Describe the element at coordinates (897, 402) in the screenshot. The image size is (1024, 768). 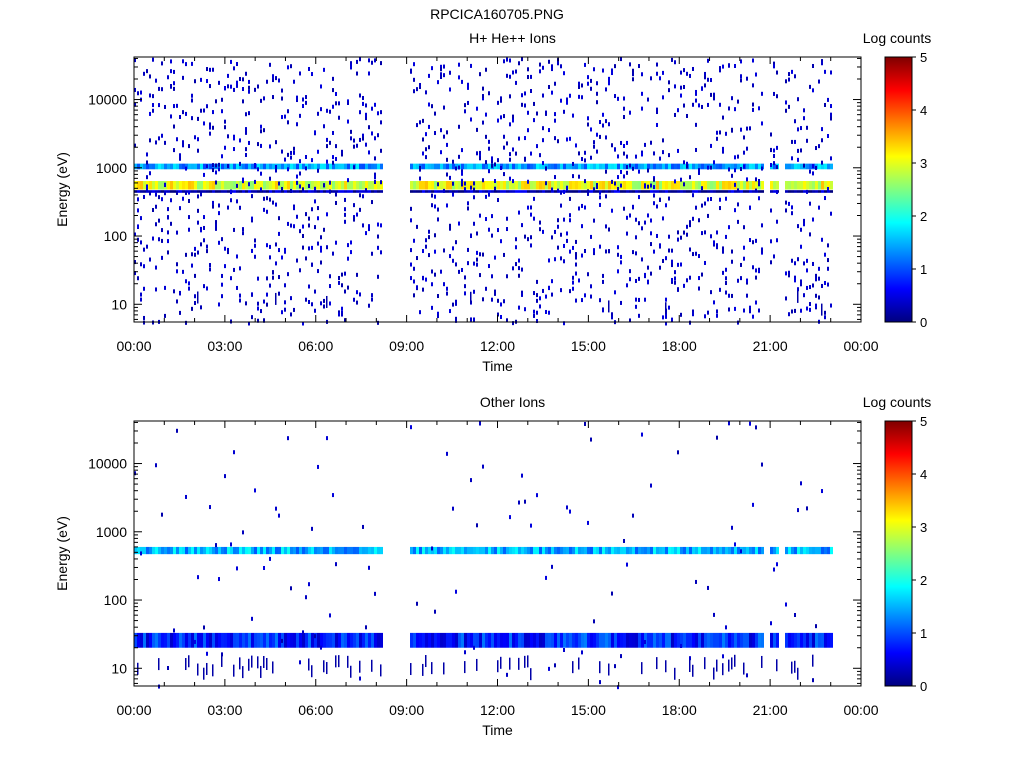
I see `colorbar-label: Log counts` at that location.